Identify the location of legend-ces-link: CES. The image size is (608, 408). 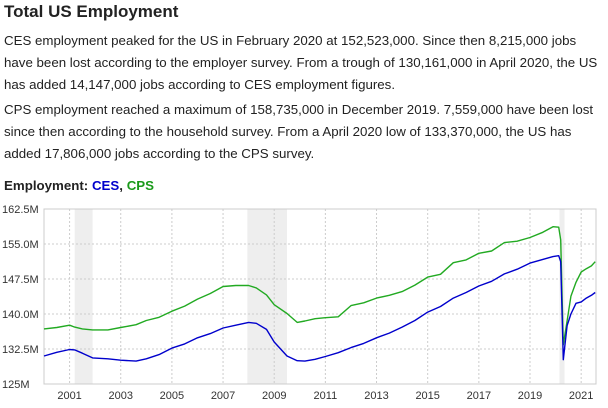
(105, 185).